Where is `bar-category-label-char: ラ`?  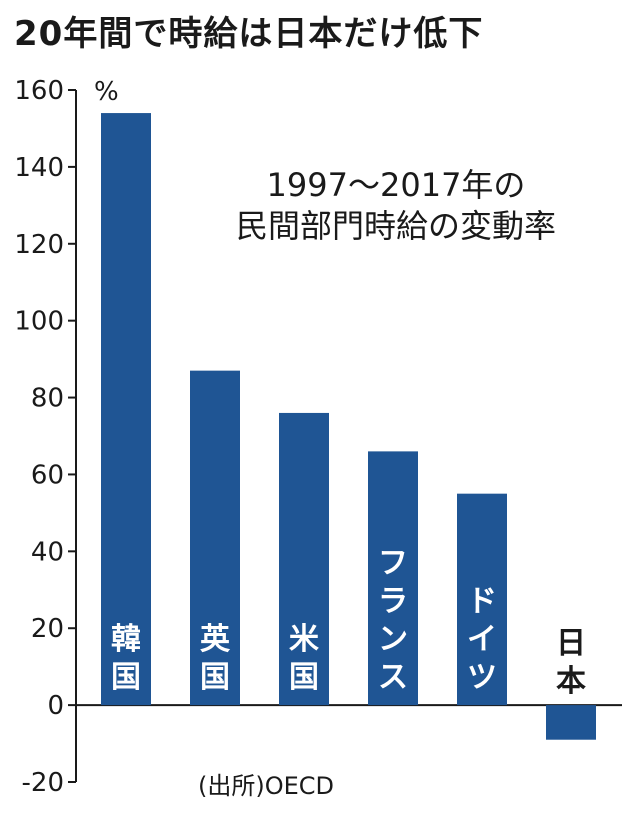
bar-category-label-char: ラ is located at coordinates (393, 601).